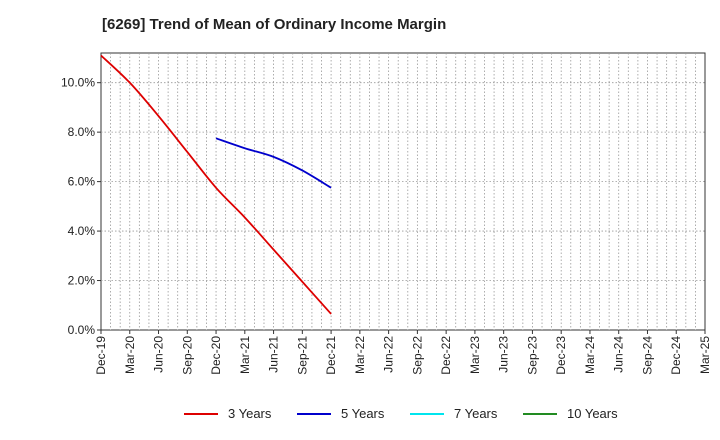  Describe the element at coordinates (592, 413) in the screenshot. I see `legend-label-10-years: 10 Years` at that location.